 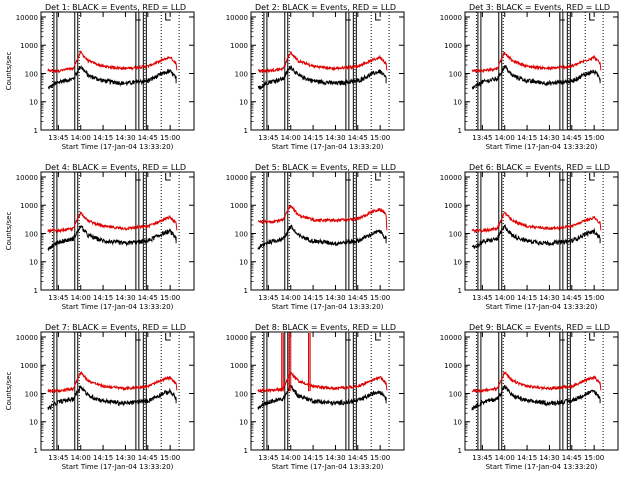 What do you see at coordinates (9, 391) in the screenshot?
I see `y-axis-label: Counts/sec` at bounding box center [9, 391].